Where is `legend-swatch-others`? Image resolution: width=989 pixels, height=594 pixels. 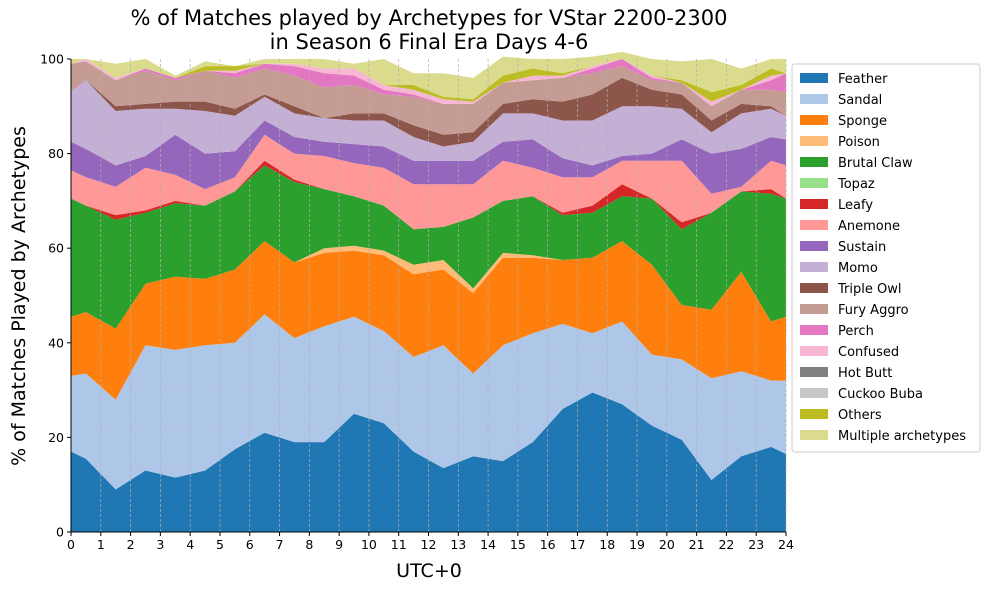 legend-swatch-others is located at coordinates (814, 414).